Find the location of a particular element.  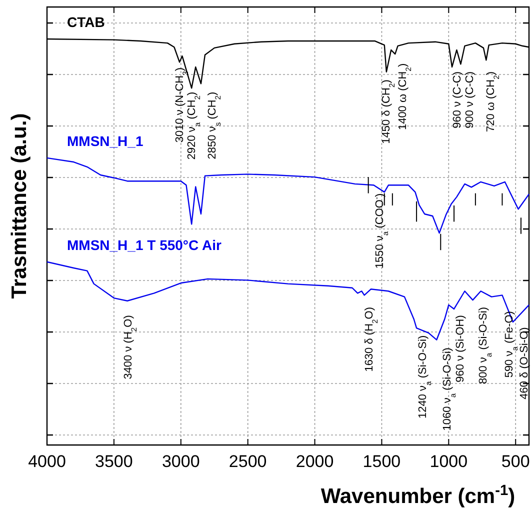

x-axis-title: Wavenumber (cm$^{-1}$) is located at coordinates (418, 495).